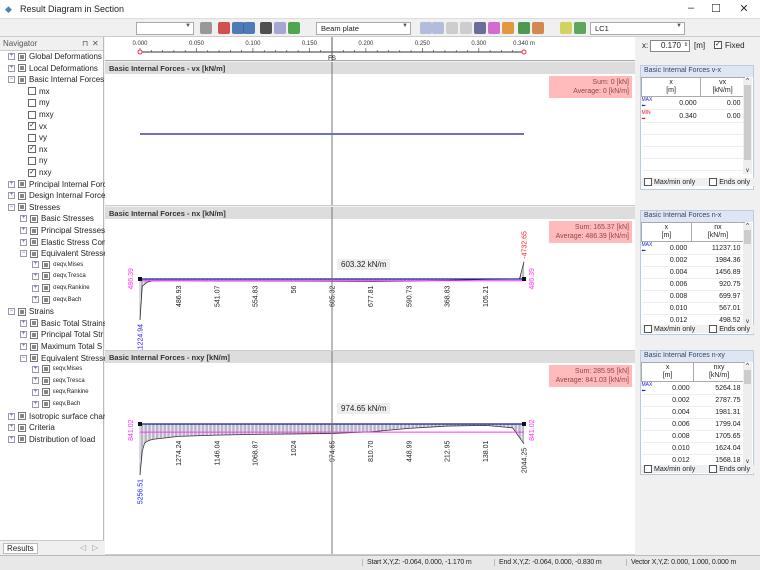 The width and height of the screenshot is (760, 570). I want to click on table-row: 0.010 567.01, so click(693, 308).